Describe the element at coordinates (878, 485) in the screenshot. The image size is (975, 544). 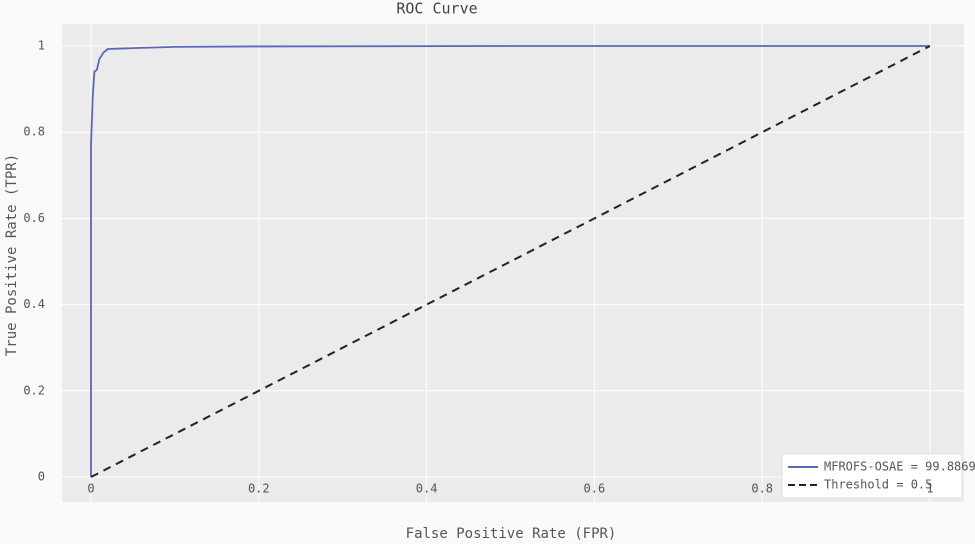
I see `legend-label: Threshold = 0.5` at that location.